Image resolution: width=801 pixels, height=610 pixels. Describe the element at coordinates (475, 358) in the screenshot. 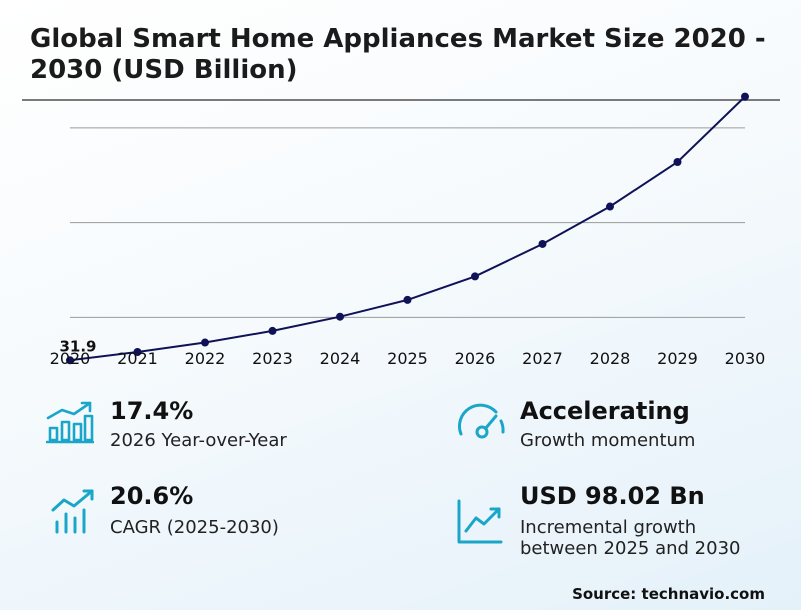

I see `x-tick-2026: 2026` at that location.